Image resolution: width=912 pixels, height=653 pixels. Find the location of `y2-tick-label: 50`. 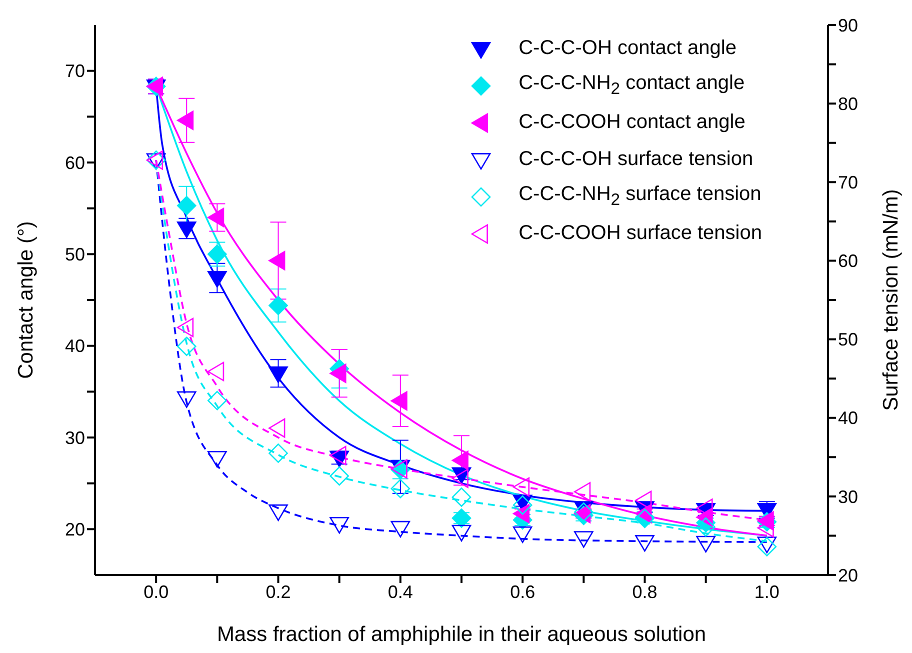

y2-tick-label: 50 is located at coordinates (848, 340).